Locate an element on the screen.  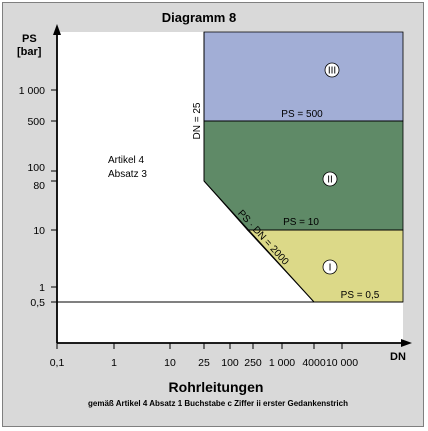
x-tick-label: 10 000 is located at coordinates (342, 363).